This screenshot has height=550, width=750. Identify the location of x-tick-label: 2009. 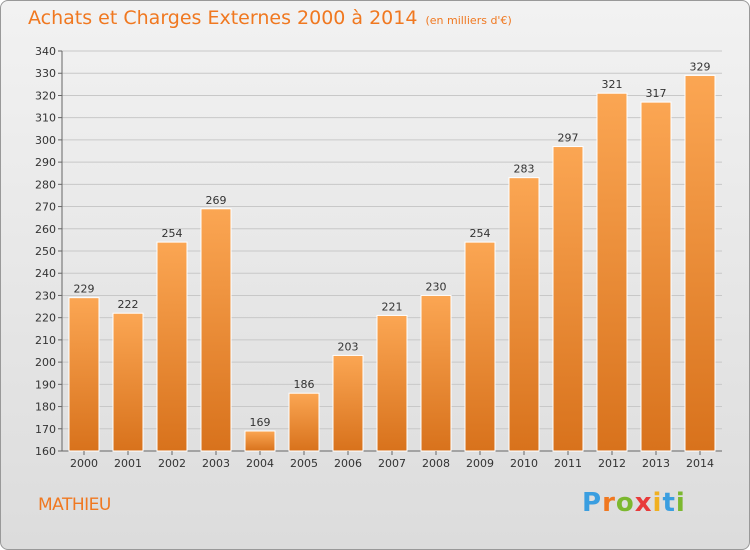
(480, 463).